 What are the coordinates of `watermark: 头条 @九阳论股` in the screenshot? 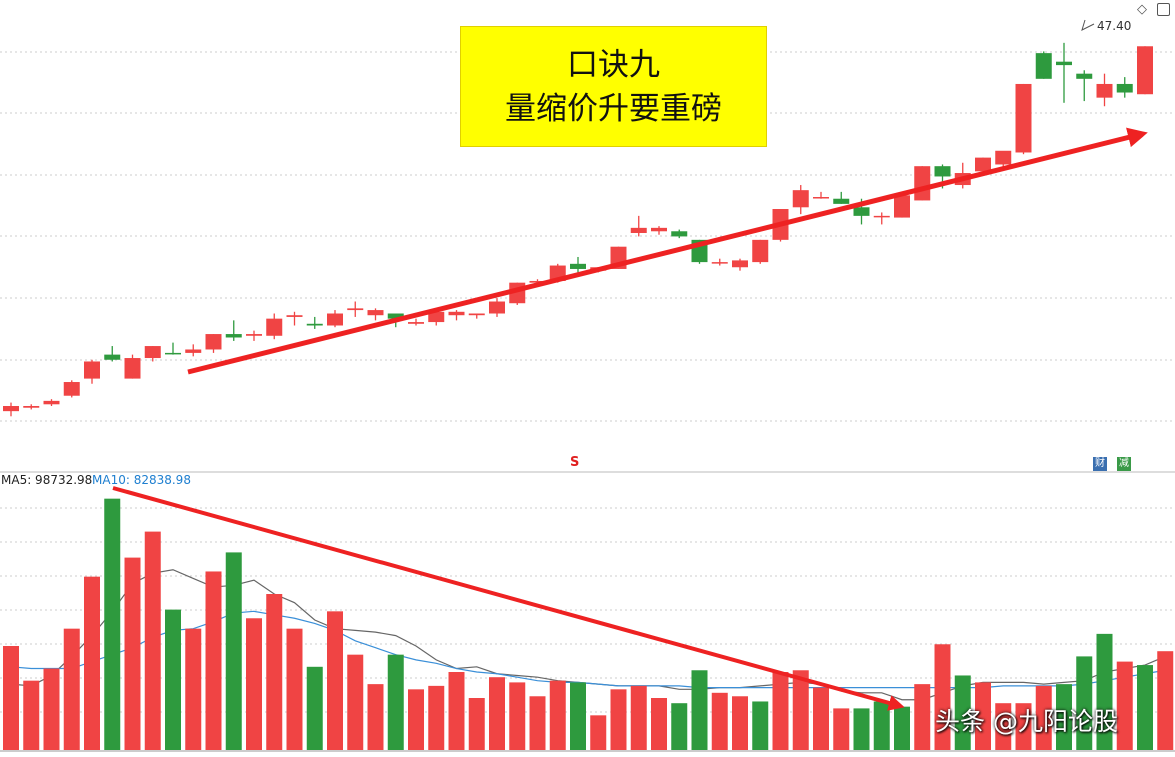 It's located at (1026, 721).